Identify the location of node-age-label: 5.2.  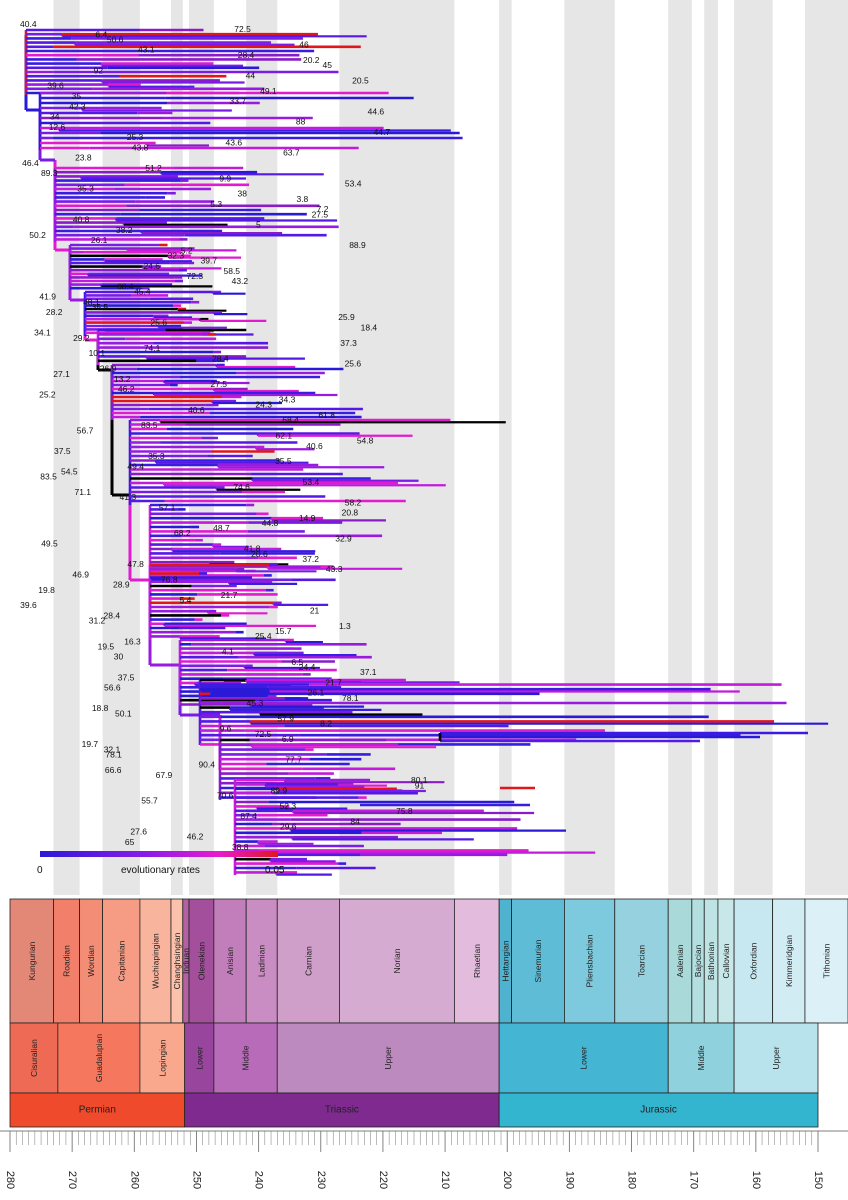
(187, 250).